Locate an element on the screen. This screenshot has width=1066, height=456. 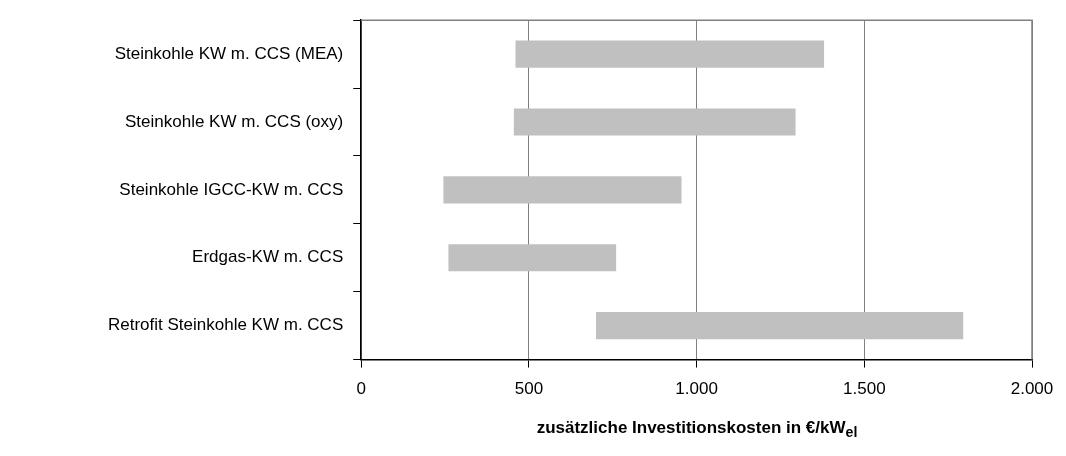
x-tick-label: 0 is located at coordinates (361, 389).